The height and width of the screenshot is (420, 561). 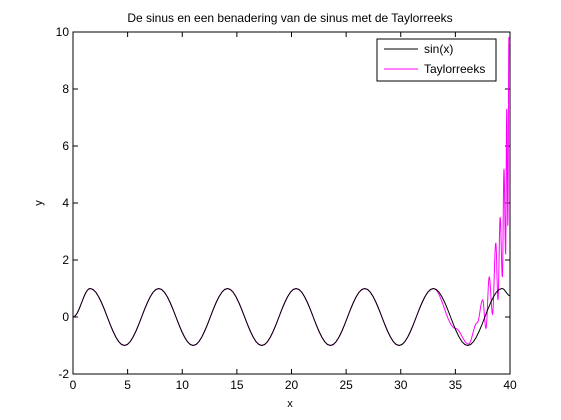 I want to click on legend: sin(x) Taylorreeks, so click(x=436, y=60).